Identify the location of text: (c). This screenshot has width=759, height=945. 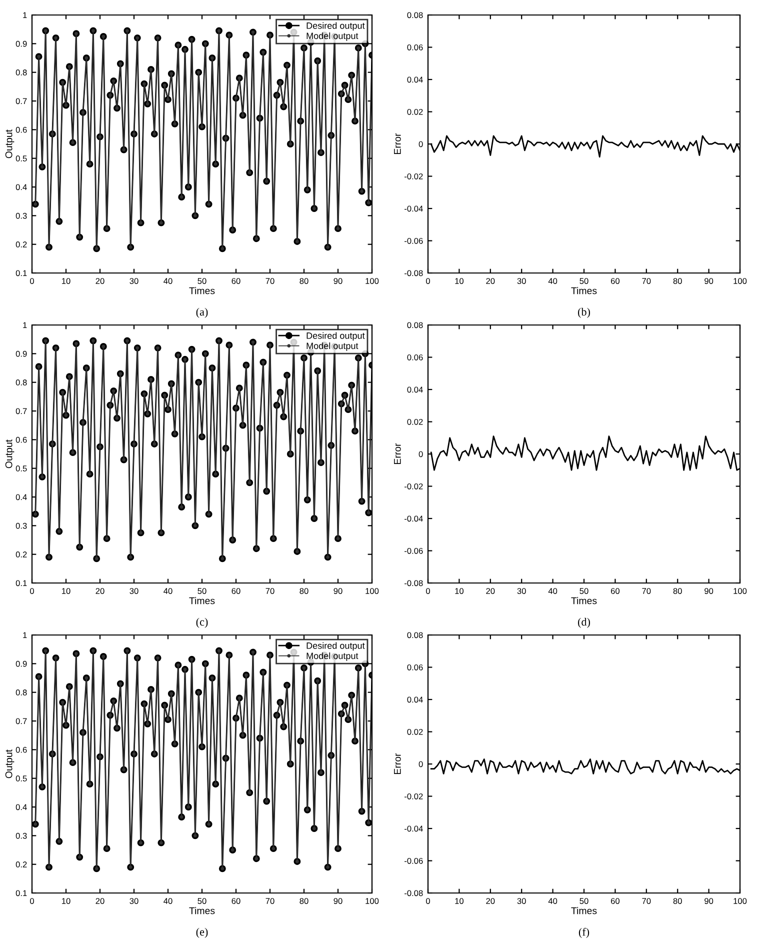
(202, 623).